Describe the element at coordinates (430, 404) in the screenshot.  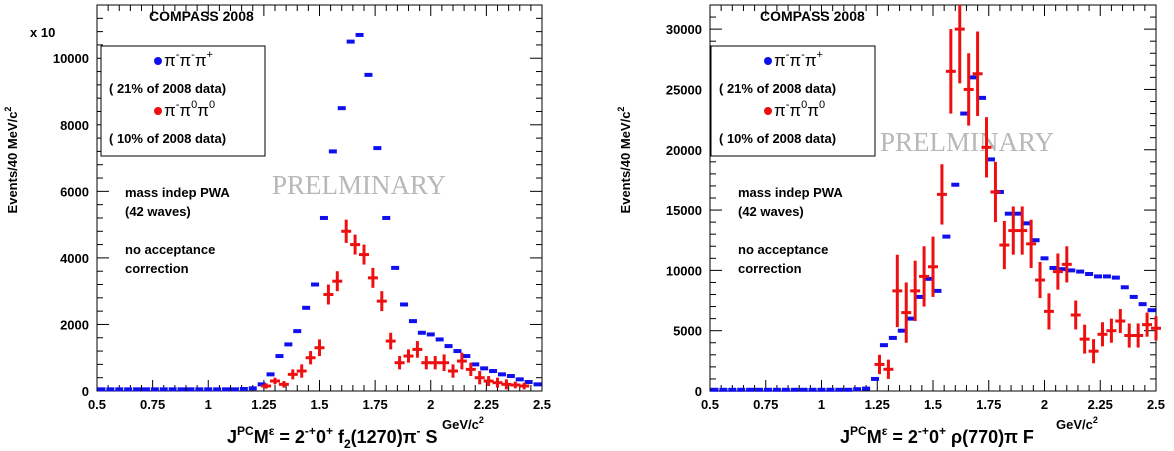
I see `x-tick-label: 2` at that location.